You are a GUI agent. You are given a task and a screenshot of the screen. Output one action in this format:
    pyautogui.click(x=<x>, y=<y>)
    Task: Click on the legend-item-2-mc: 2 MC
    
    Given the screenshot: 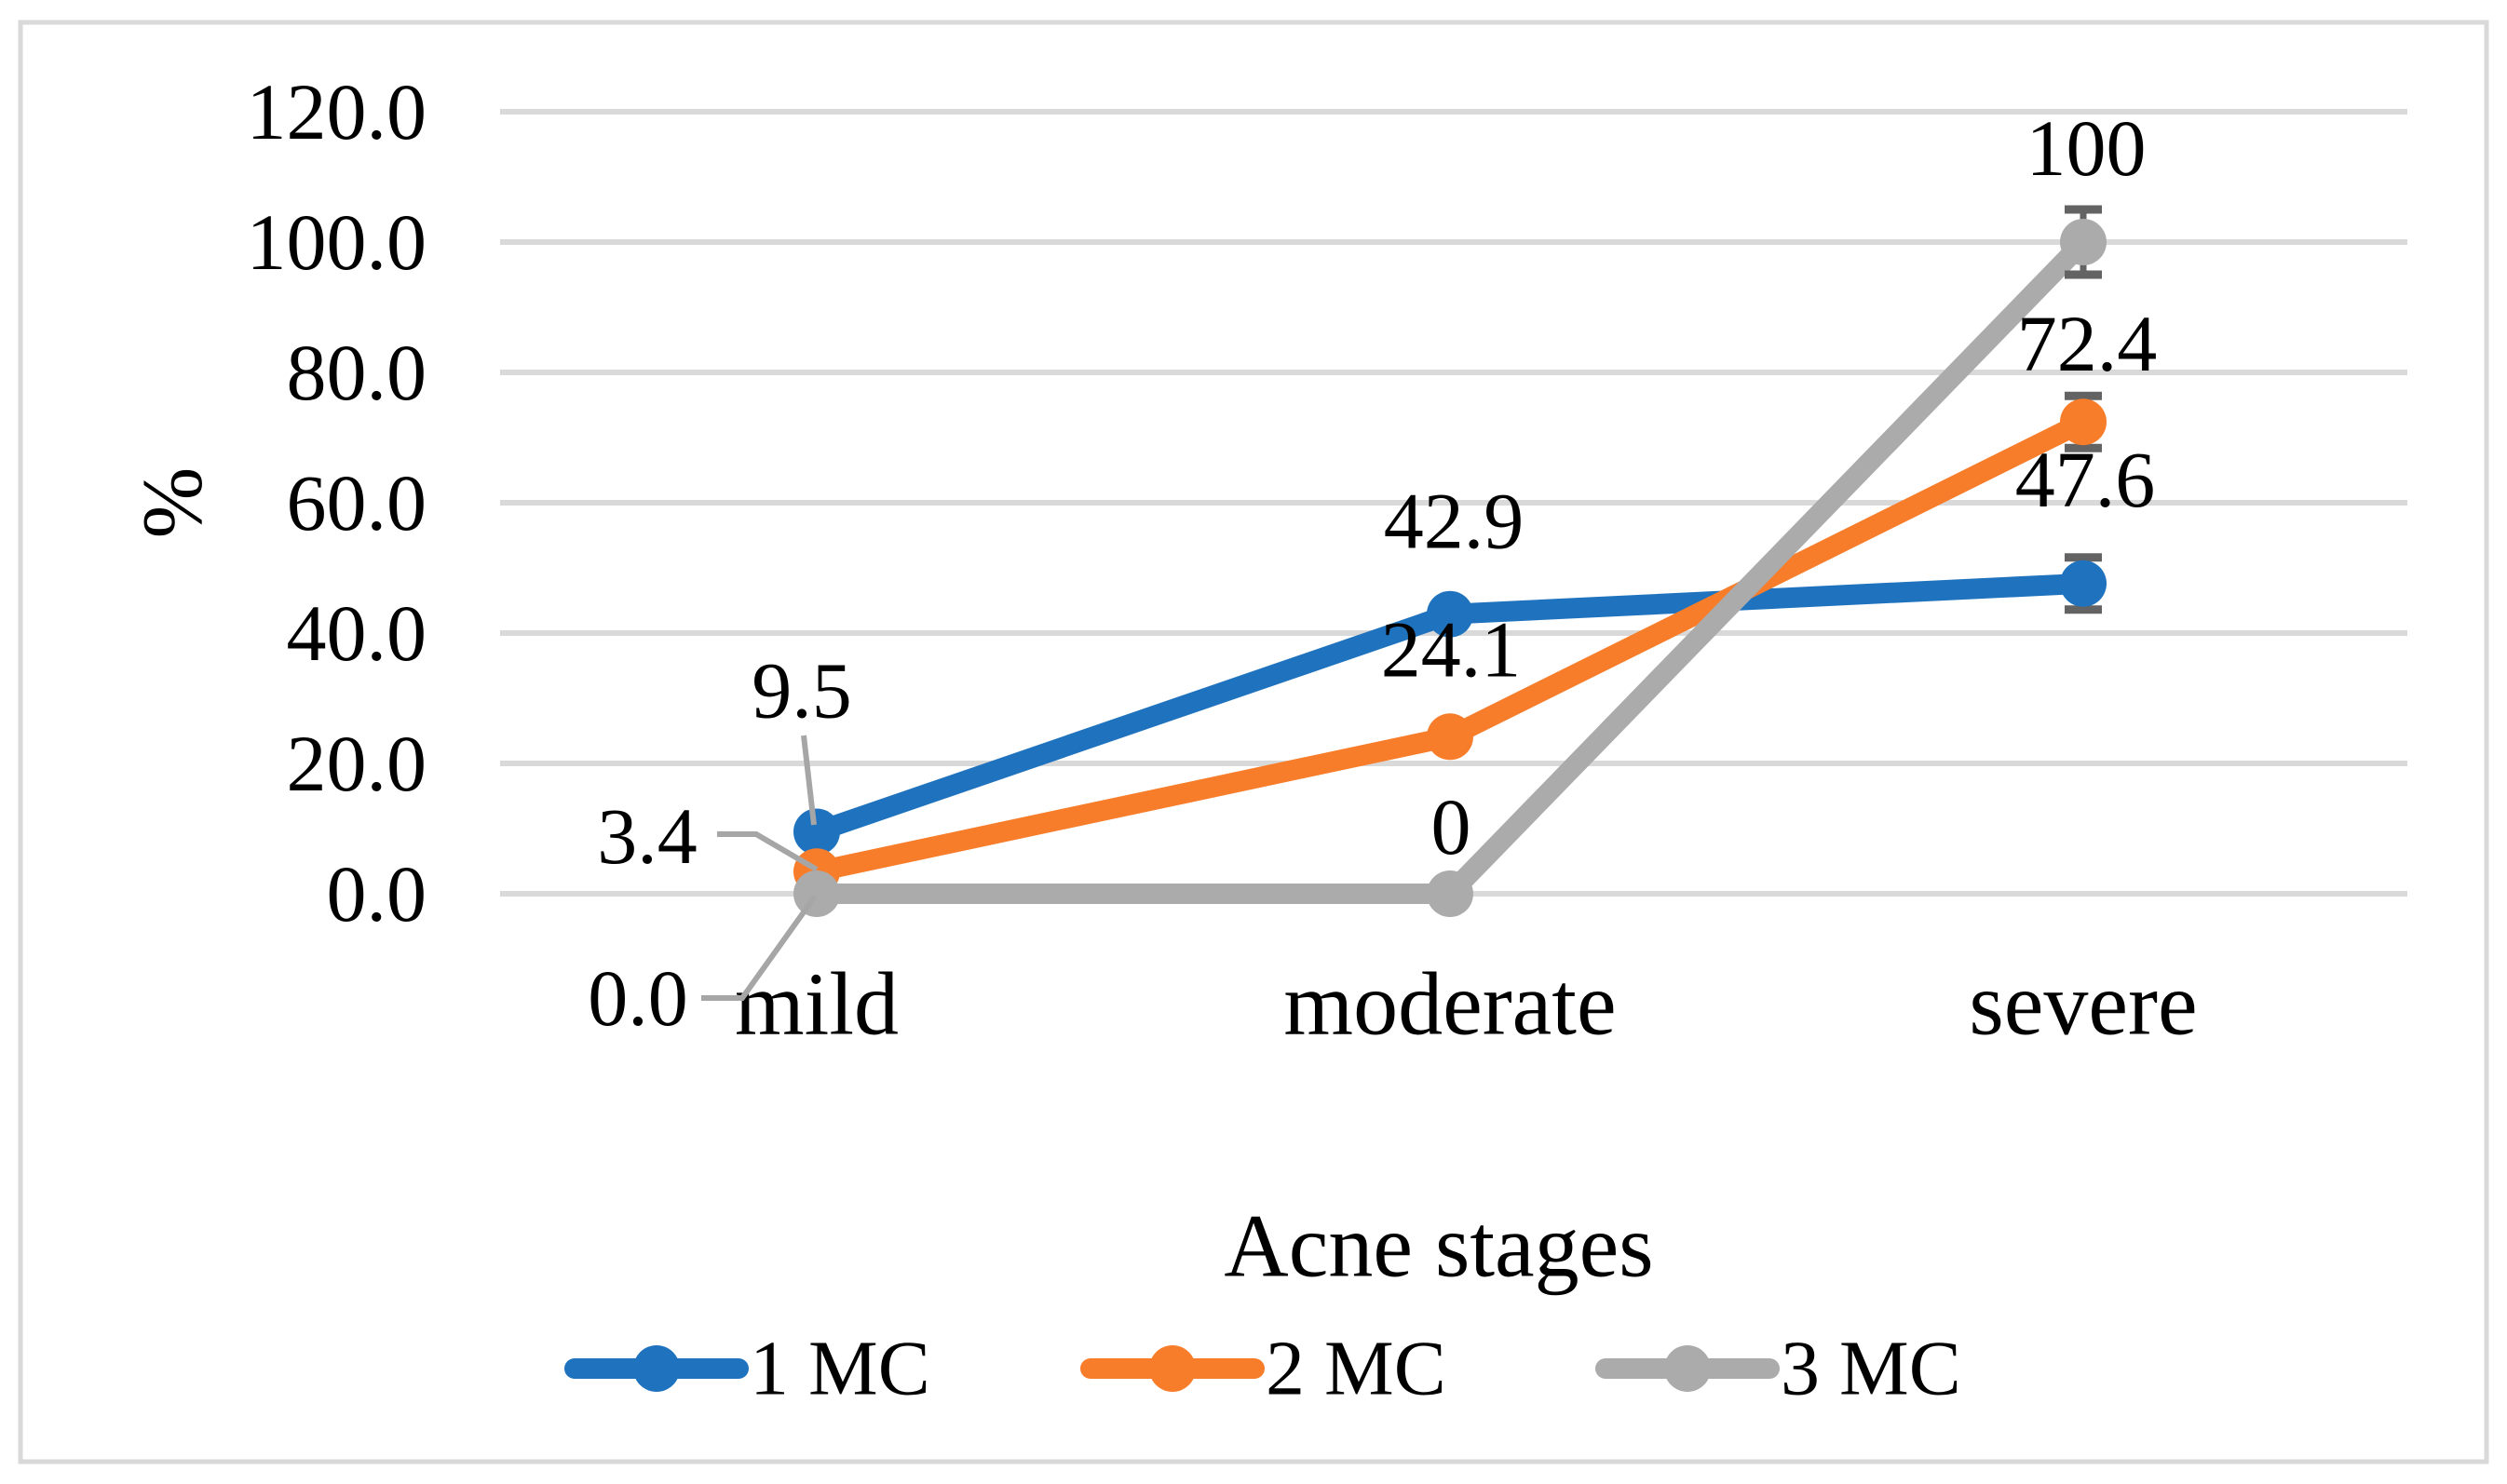 What is the action you would take?
    pyautogui.click(x=1263, y=1369)
    